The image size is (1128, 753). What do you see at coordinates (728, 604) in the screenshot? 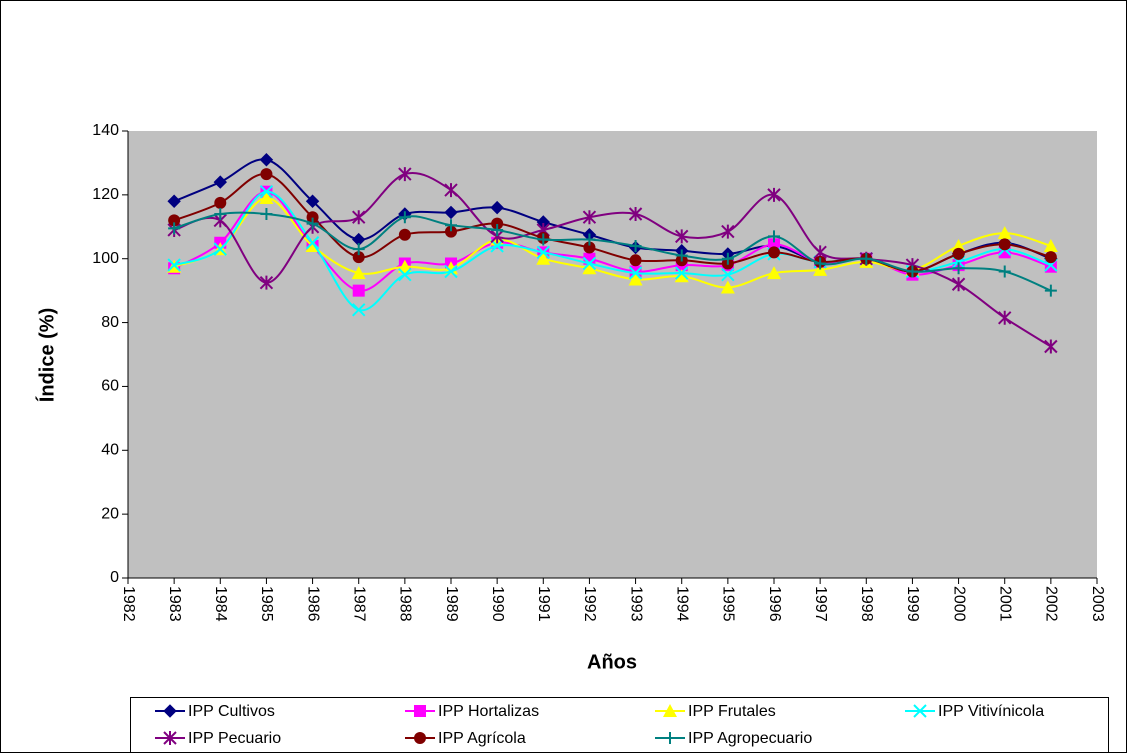
I see `x-tick-label: 1995` at bounding box center [728, 604].